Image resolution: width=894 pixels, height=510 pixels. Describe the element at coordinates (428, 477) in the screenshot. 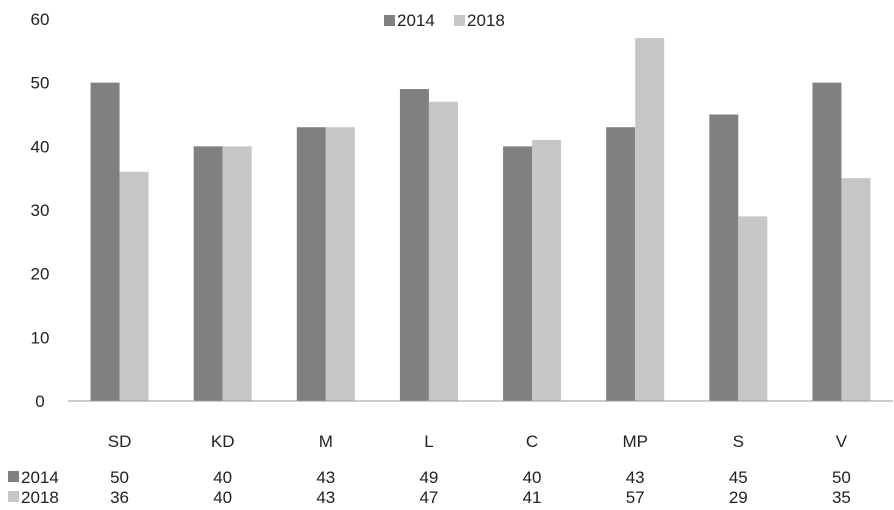

I see `table-value: 49` at that location.